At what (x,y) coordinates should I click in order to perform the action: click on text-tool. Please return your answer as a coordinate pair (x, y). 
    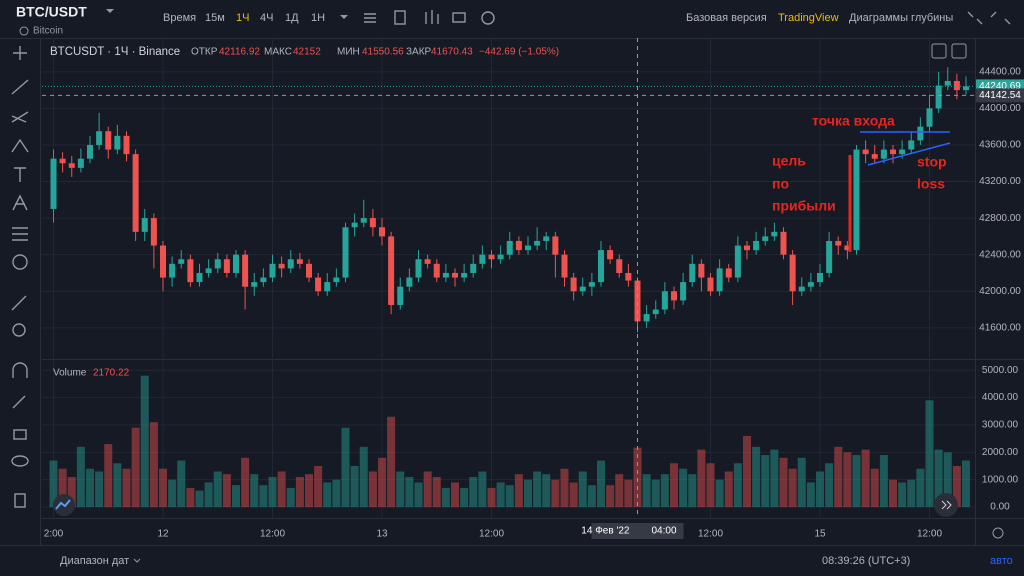
    Looking at the image, I should click on (20, 174).